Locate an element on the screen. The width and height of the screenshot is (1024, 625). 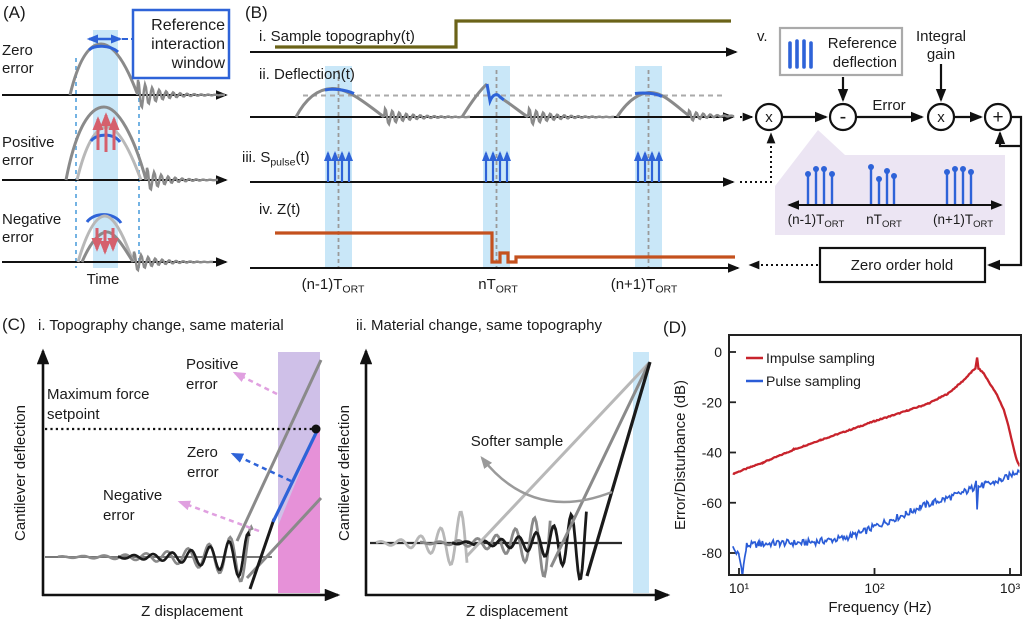
reference-window-text: Reference is located at coordinates (188, 25).